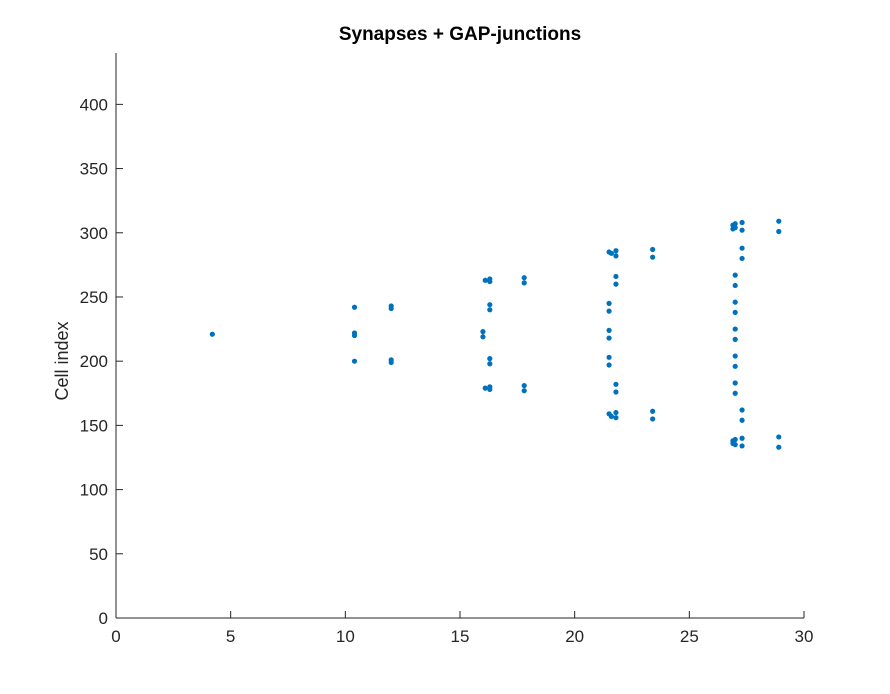 This screenshot has width=890, height=694. I want to click on y-tick-label: 250, so click(94, 297).